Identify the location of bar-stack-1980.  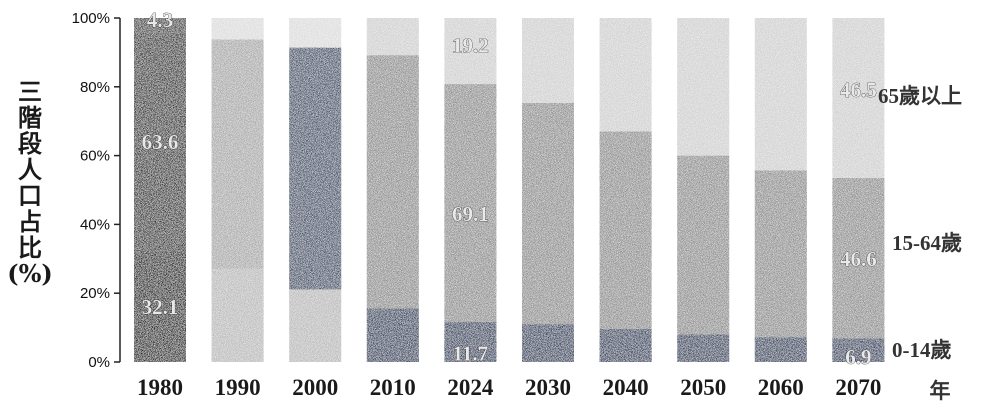
(160, 190).